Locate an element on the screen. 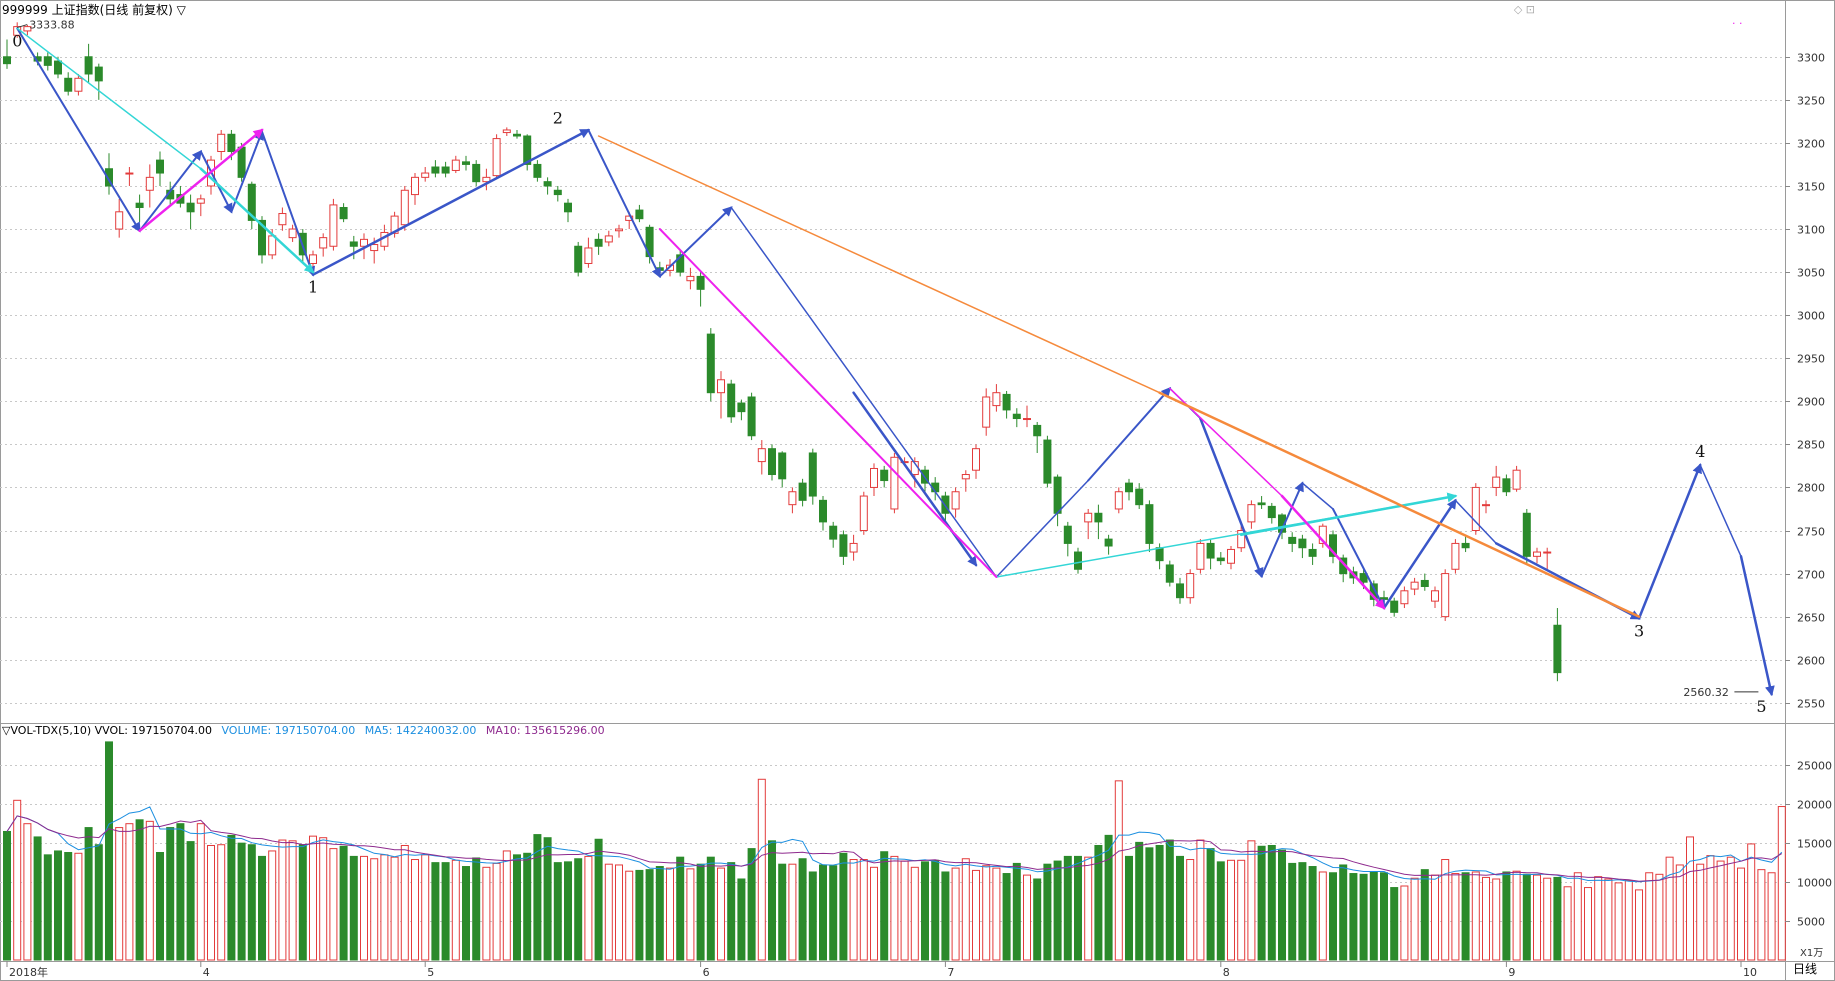 Image resolution: width=1835 pixels, height=981 pixels. cycle-label: 日线 is located at coordinates (1805, 969).